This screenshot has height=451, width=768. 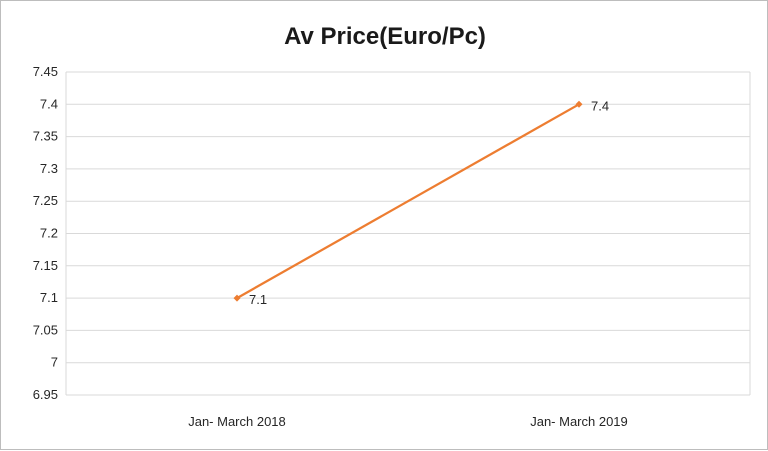 What do you see at coordinates (600, 105) in the screenshot?
I see `data-label: 7.4` at bounding box center [600, 105].